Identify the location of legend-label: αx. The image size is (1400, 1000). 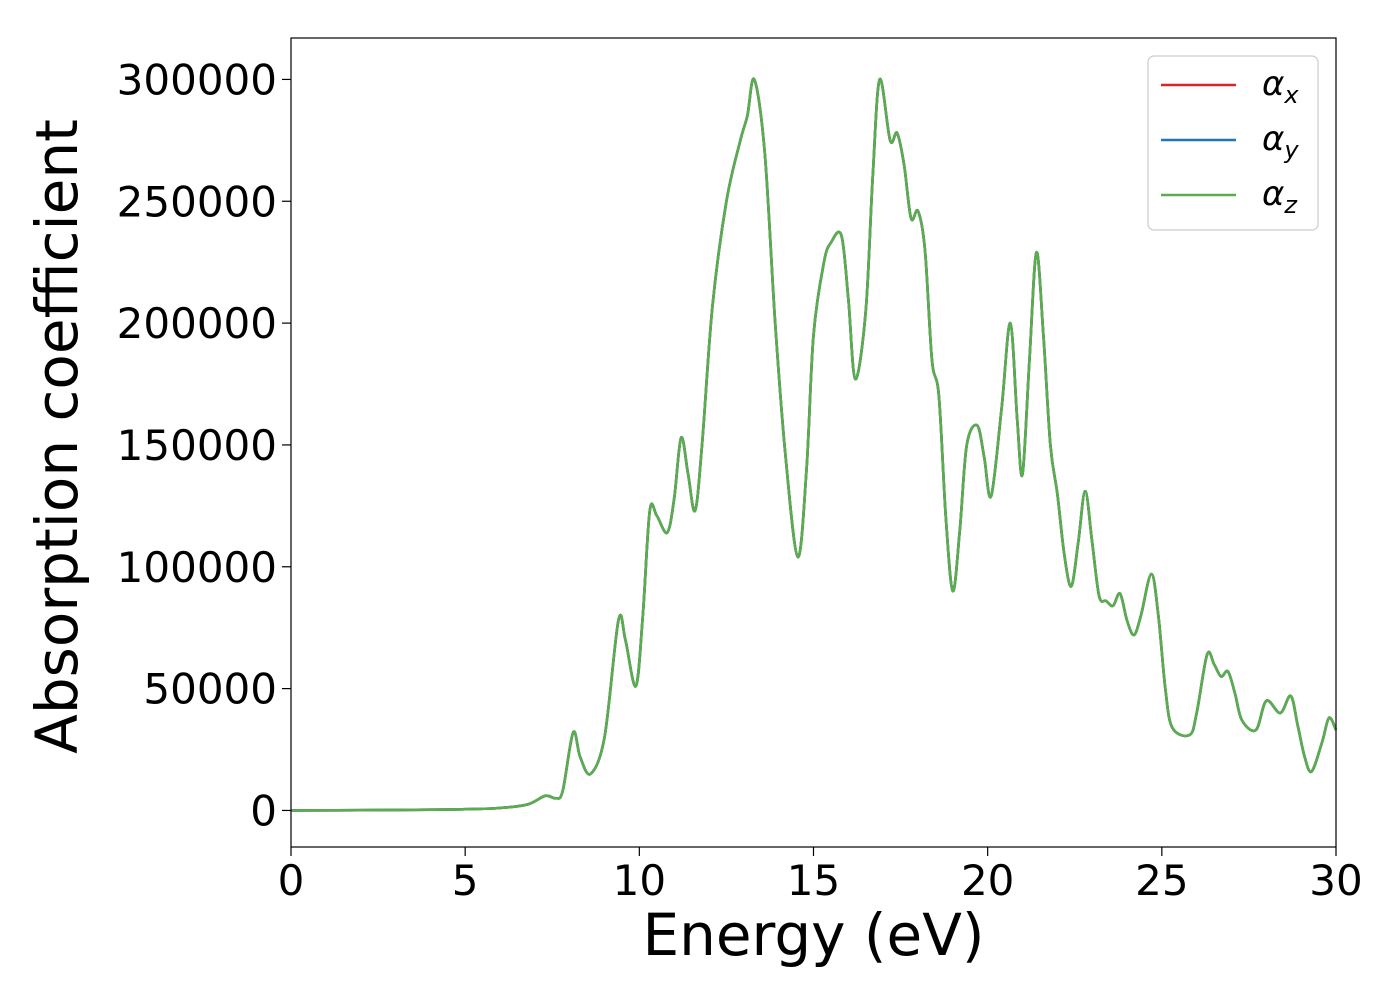
(1280, 86).